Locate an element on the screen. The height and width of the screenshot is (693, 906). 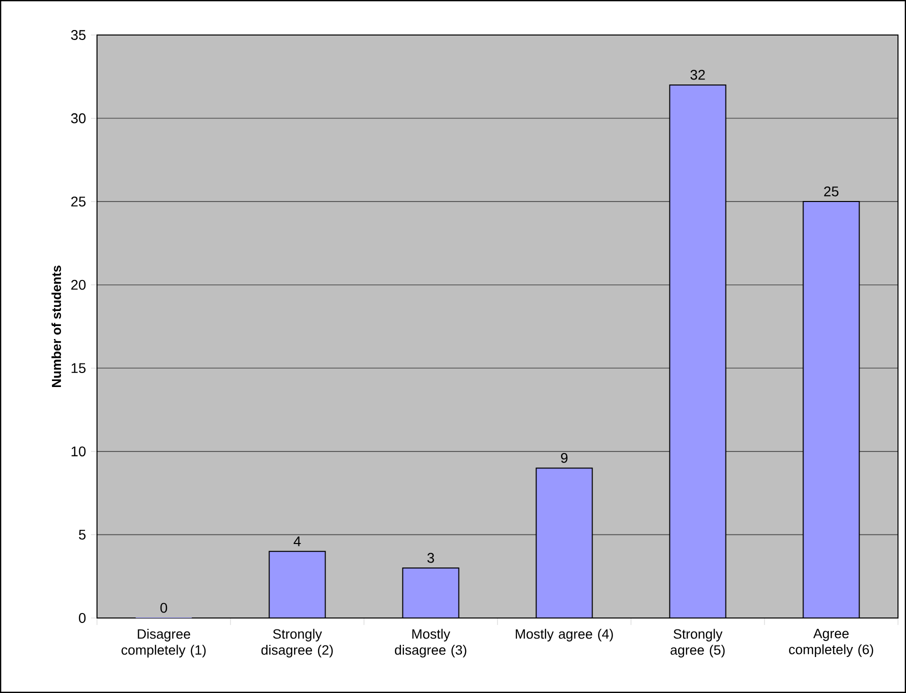
x-tick-label: Mostly agree (4) is located at coordinates (564, 635).